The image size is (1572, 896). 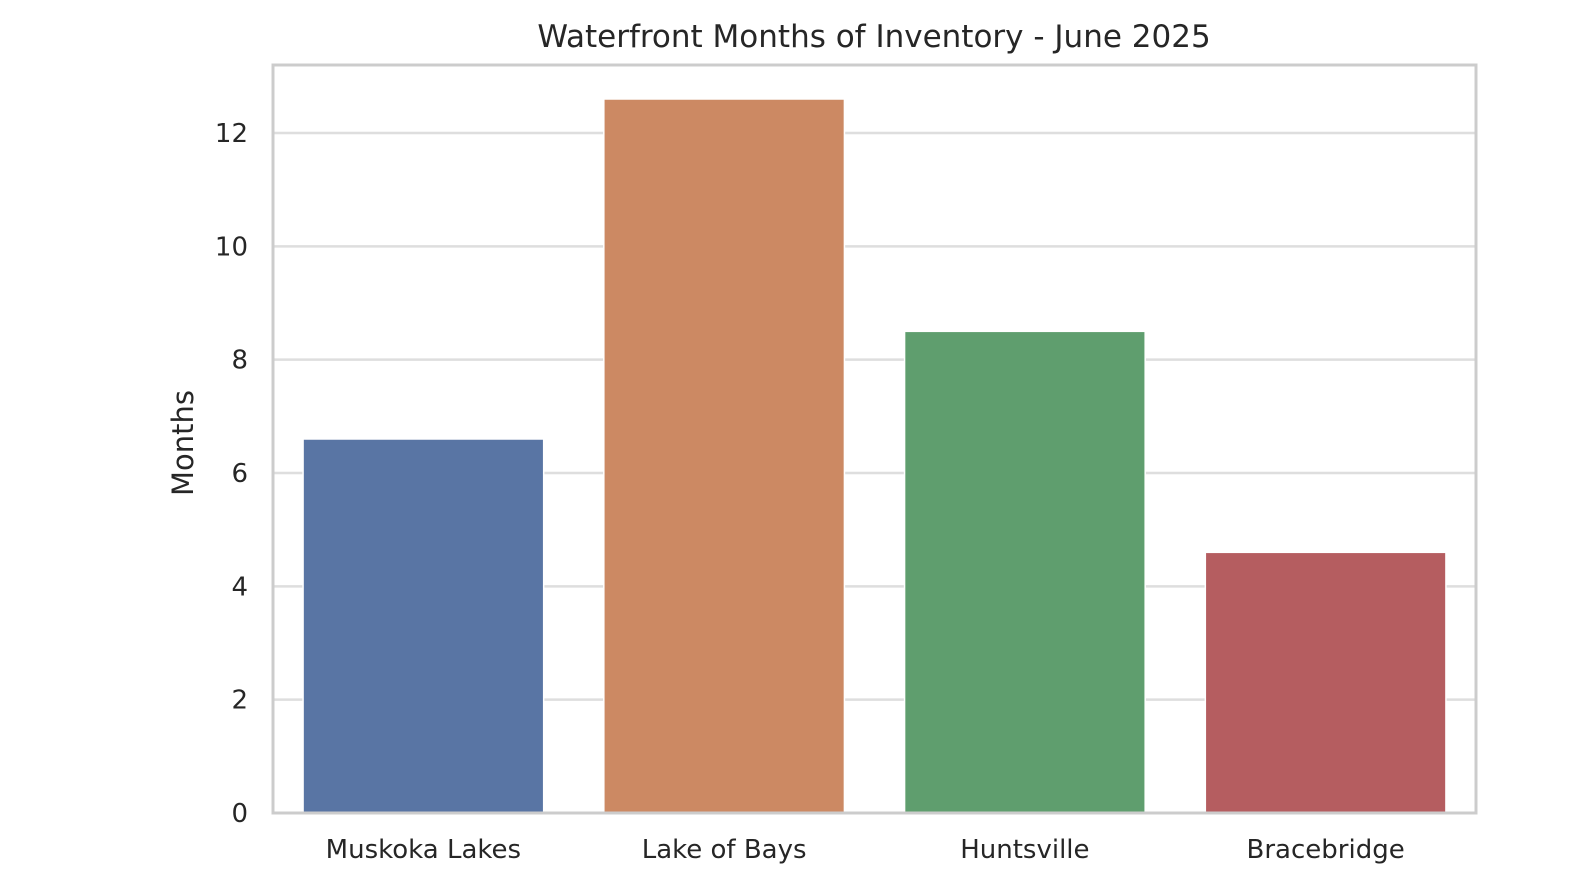 What do you see at coordinates (239, 814) in the screenshot?
I see `y-tick-label: 0` at bounding box center [239, 814].